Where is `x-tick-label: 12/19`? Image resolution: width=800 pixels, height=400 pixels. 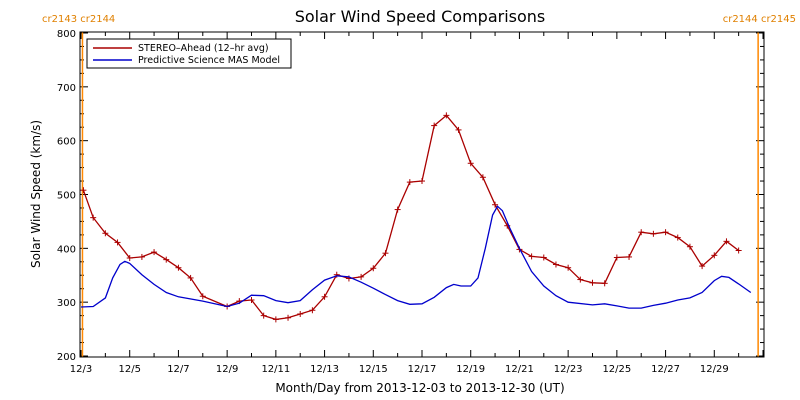 x-tick-label: 12/19 is located at coordinates (470, 369).